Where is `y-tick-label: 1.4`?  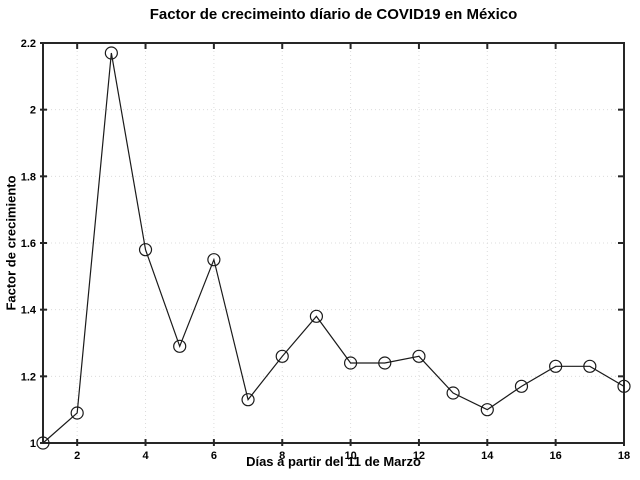
y-tick-label: 1.4 is located at coordinates (29, 311).